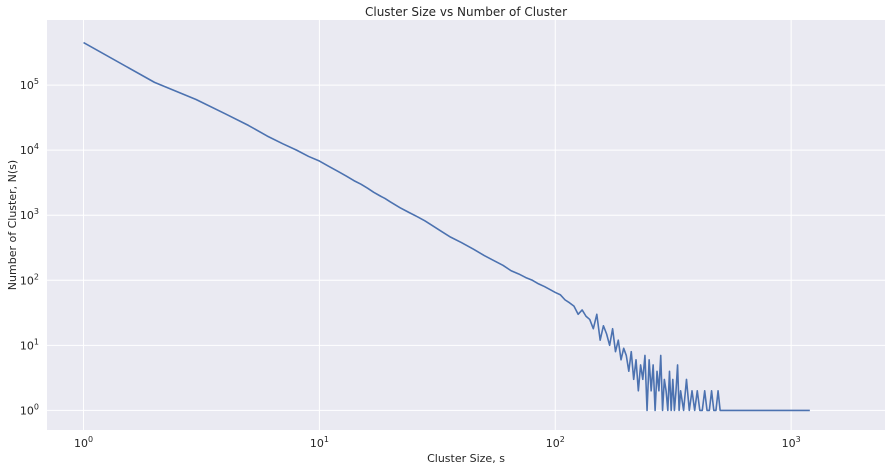 Image resolution: width=891 pixels, height=470 pixels. I want to click on y-tick-label: 10³, so click(29, 214).